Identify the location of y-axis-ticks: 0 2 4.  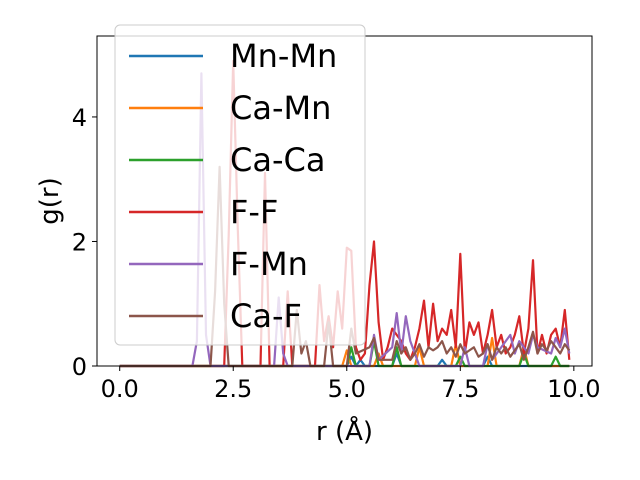
(84, 242).